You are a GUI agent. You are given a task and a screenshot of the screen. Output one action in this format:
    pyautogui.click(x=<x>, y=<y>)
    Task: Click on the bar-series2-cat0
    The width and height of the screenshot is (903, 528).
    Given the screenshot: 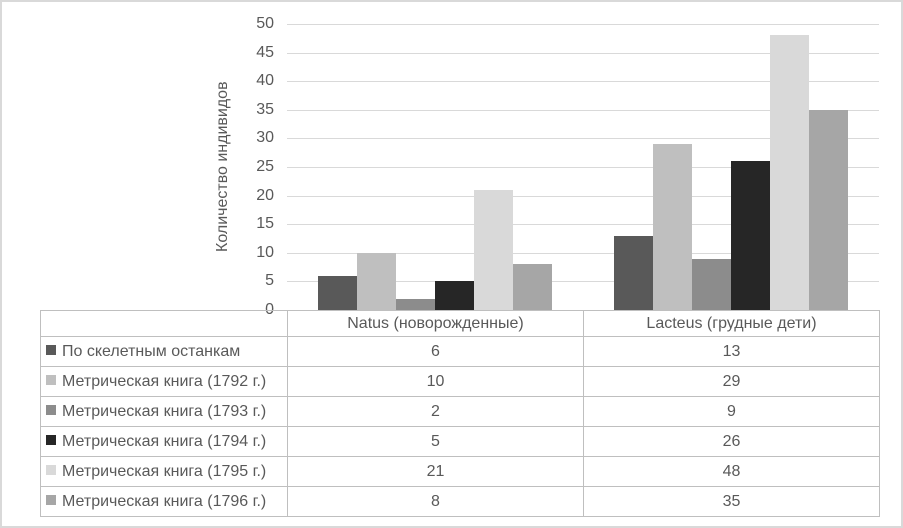 What is the action you would take?
    pyautogui.click(x=415, y=304)
    